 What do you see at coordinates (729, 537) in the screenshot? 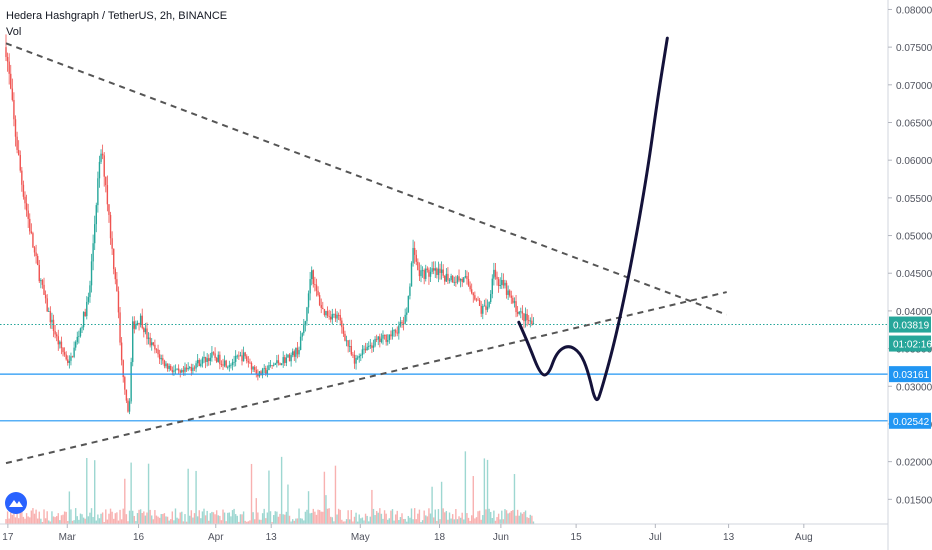
I see `x-axis-tick-label: 13` at bounding box center [729, 537].